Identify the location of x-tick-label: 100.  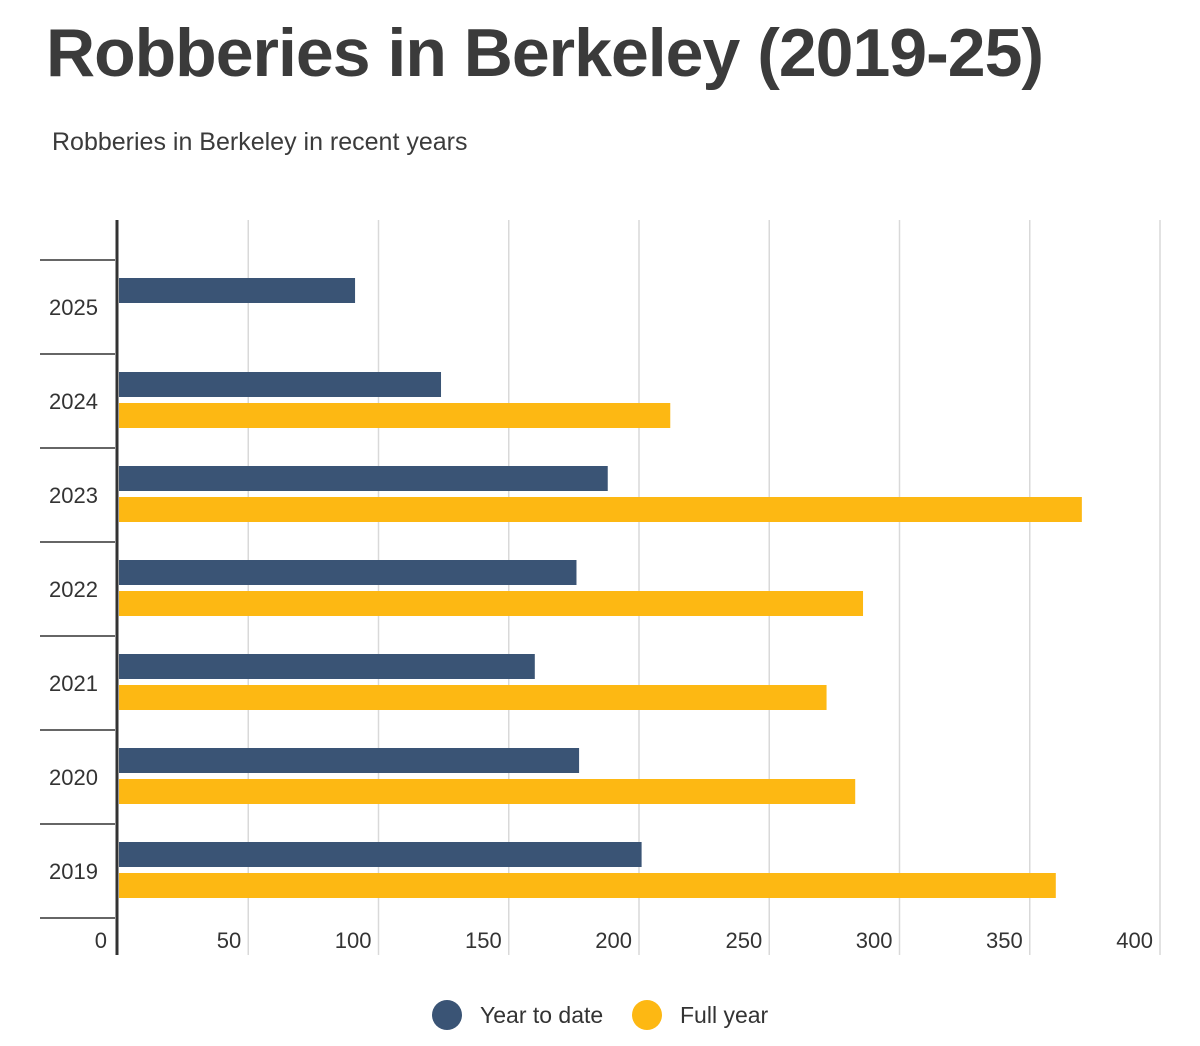
(353, 940).